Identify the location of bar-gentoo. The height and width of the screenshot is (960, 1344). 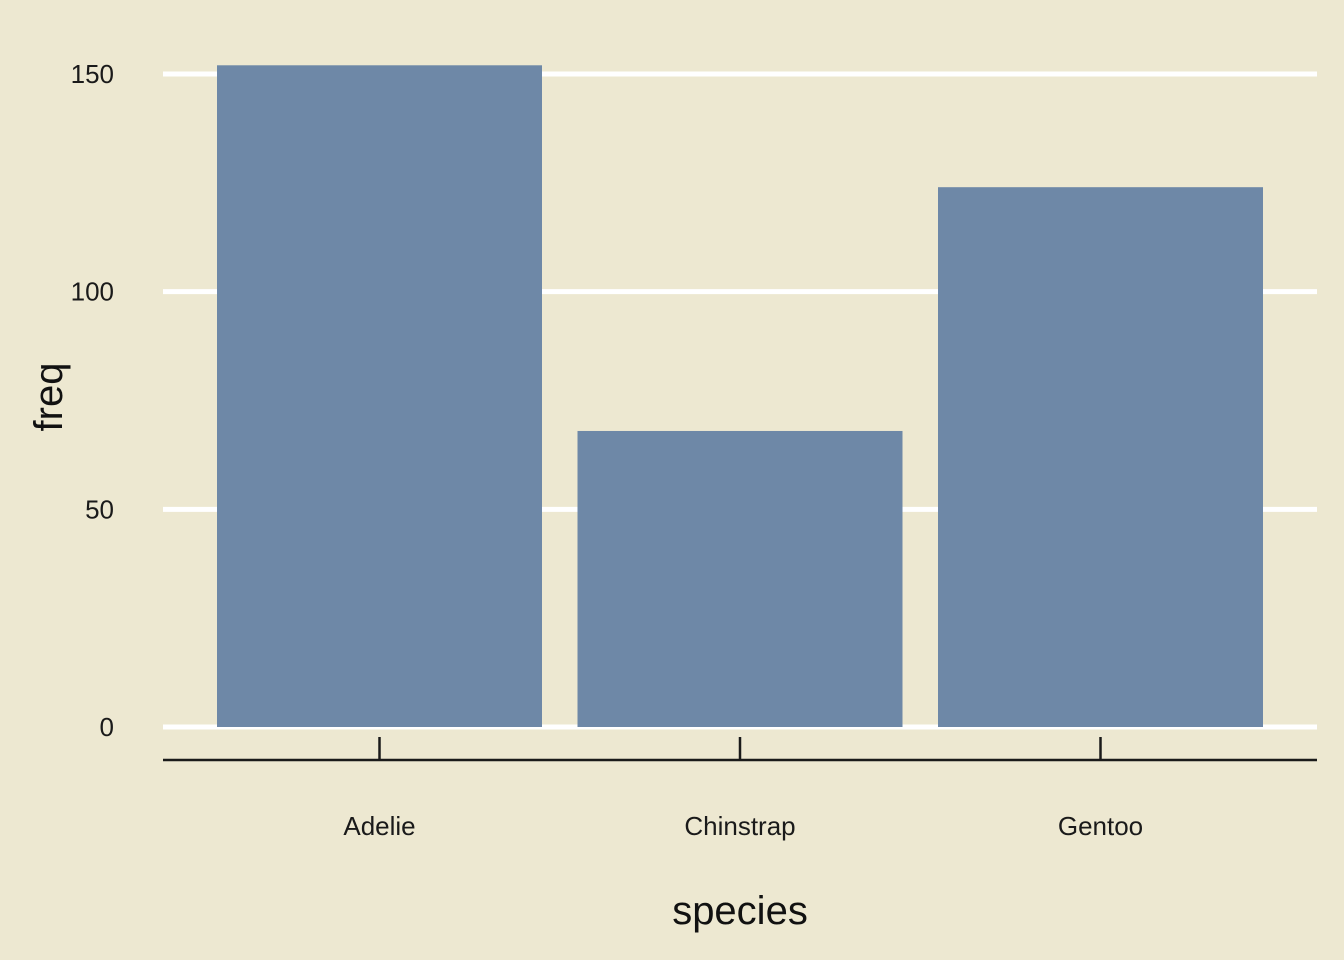
(1100, 457).